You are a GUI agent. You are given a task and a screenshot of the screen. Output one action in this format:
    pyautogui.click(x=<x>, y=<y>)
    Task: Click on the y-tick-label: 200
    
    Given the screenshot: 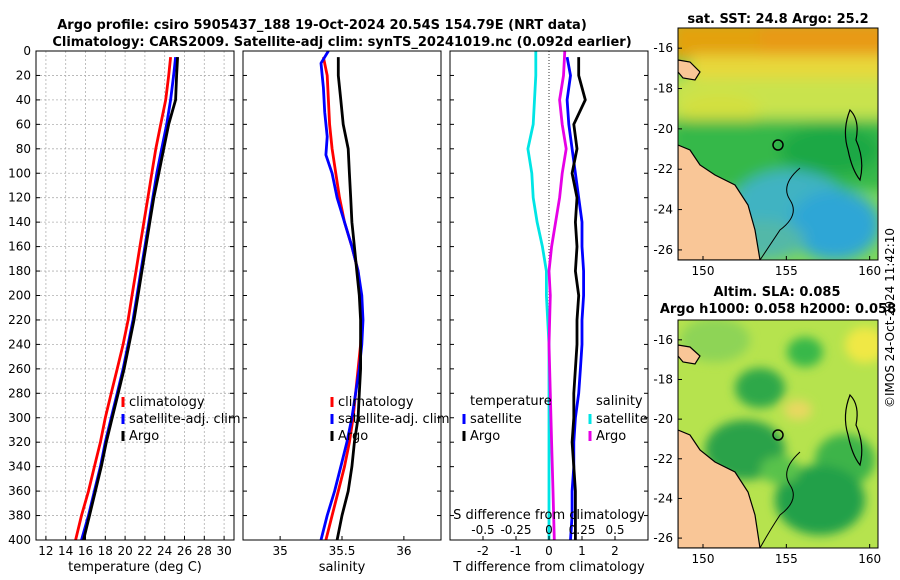 What is the action you would take?
    pyautogui.click(x=19, y=296)
    